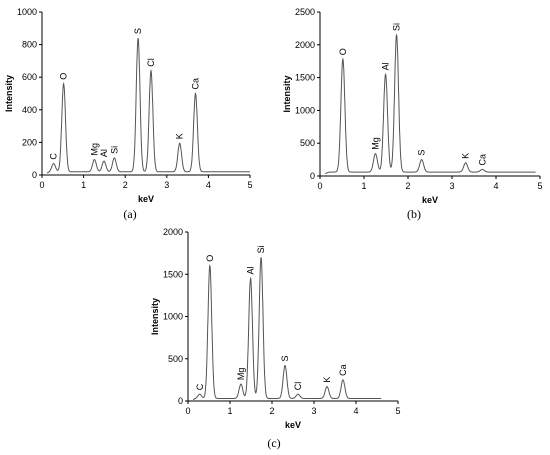  I want to click on y-tick-label: 600, so click(29, 77).